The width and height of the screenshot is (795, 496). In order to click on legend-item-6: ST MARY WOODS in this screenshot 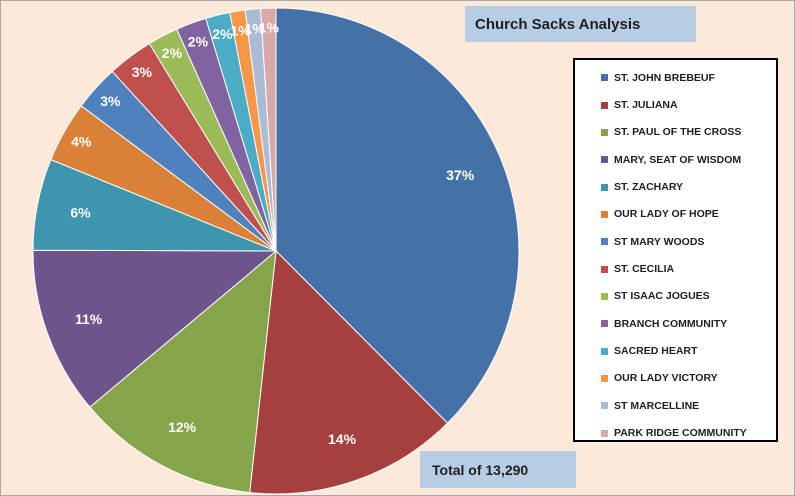, I will do `click(688, 241)`.